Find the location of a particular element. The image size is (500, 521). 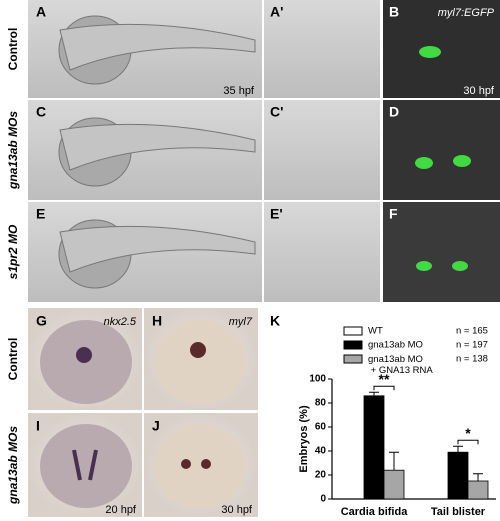

stage-label: 35 hpf is located at coordinates (239, 91).